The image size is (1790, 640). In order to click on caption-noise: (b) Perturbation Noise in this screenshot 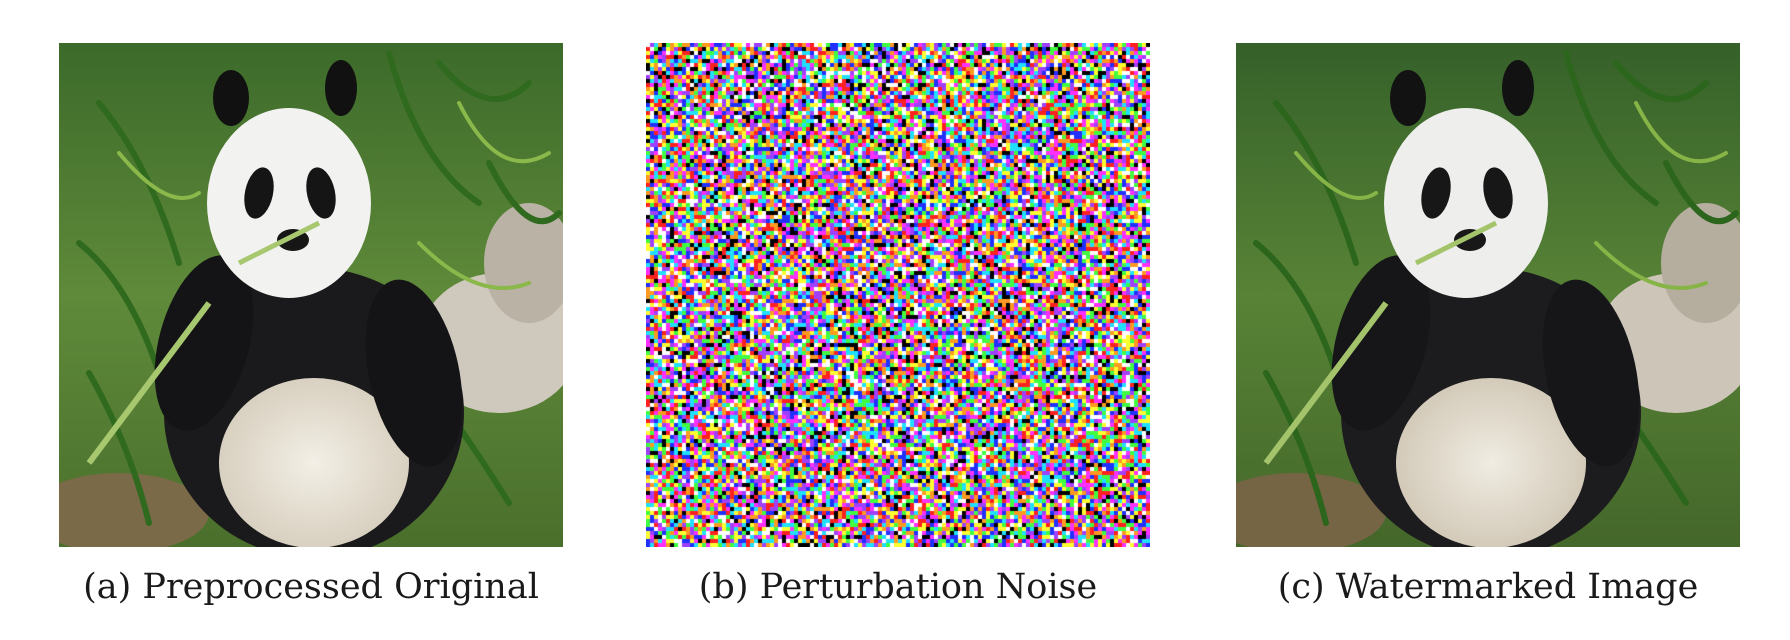, I will do `click(898, 587)`.